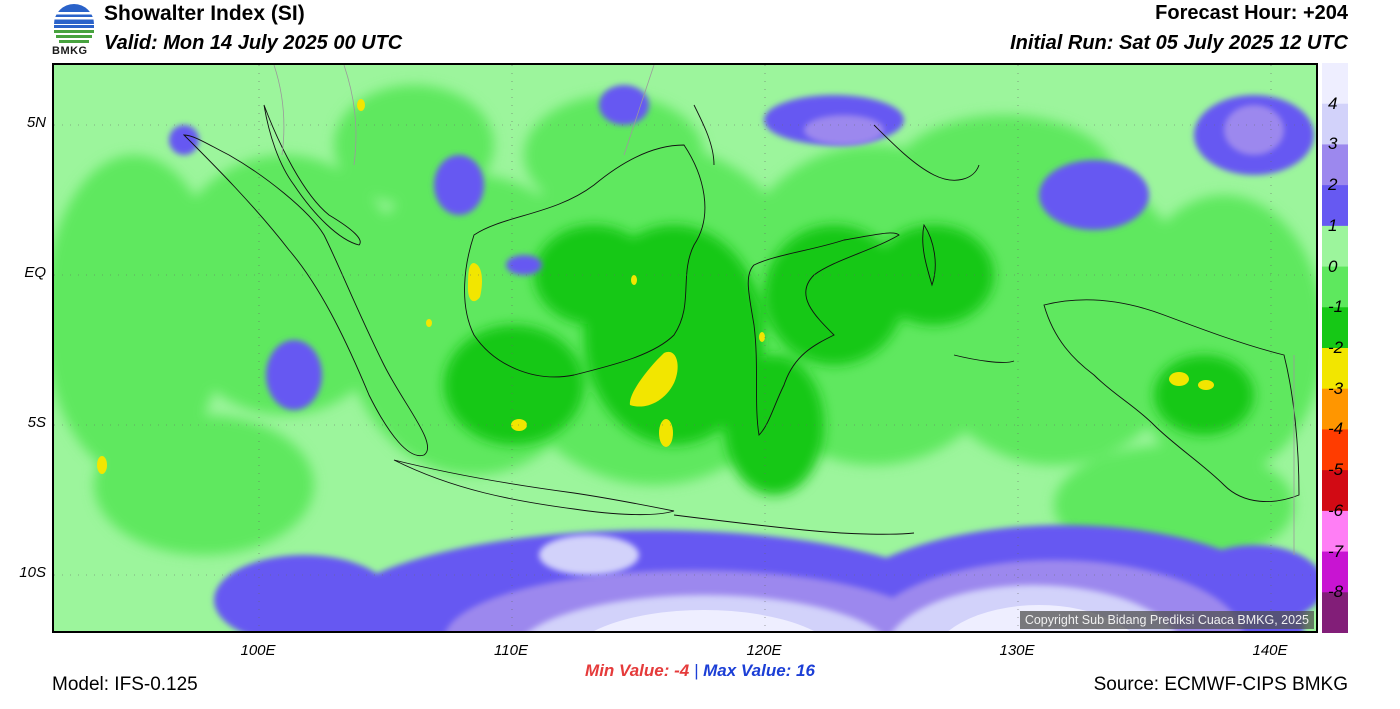  What do you see at coordinates (1333, 144) in the screenshot?
I see `colorbar-label: 3` at bounding box center [1333, 144].